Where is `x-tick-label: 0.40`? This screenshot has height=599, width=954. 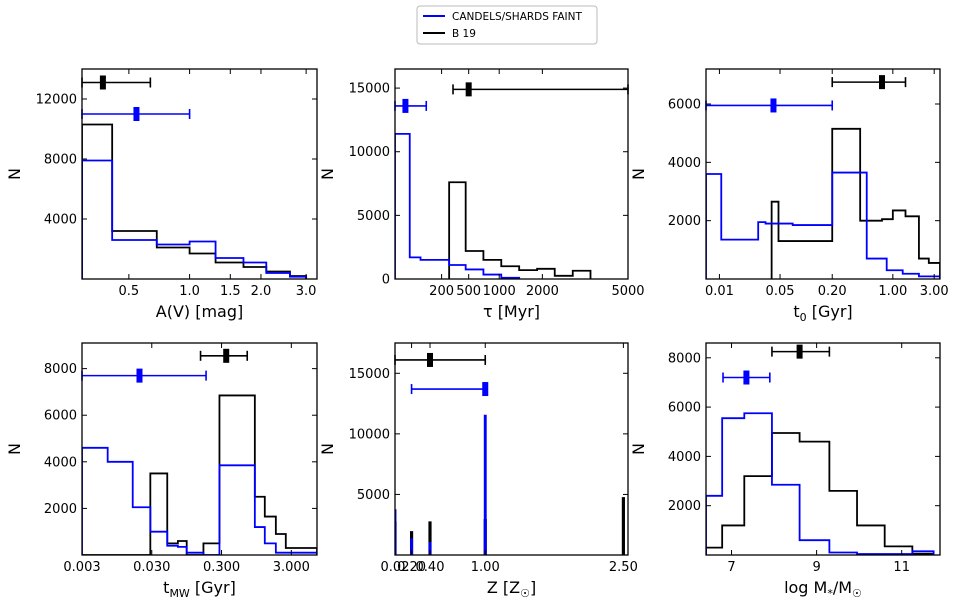 x-tick-label: 0.40 is located at coordinates (430, 567).